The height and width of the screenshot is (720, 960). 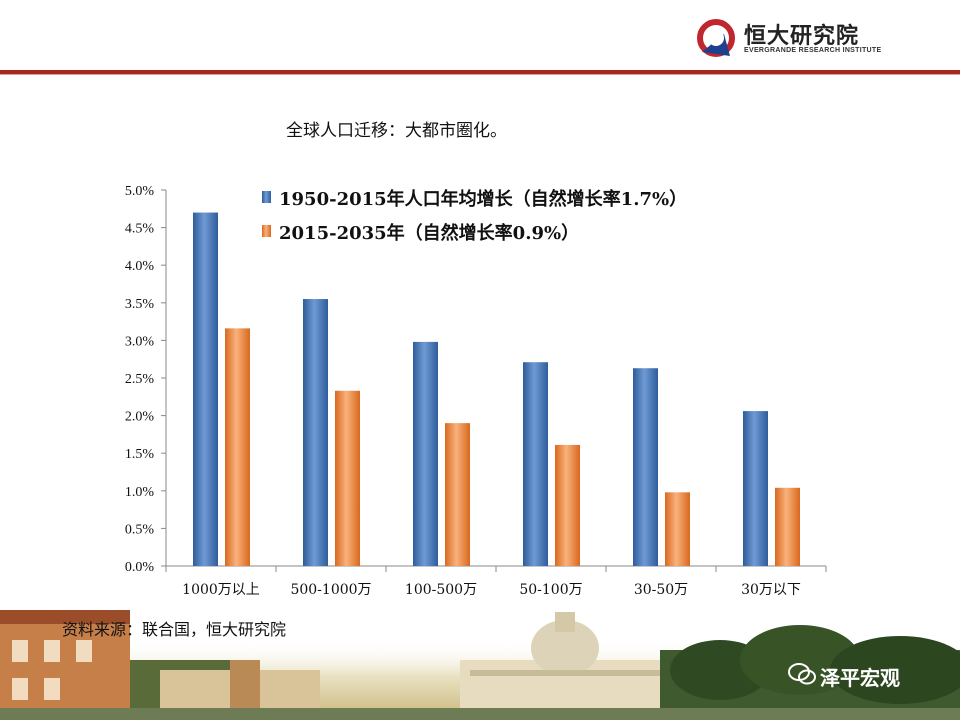 What do you see at coordinates (661, 590) in the screenshot?
I see `x-tick-label: 30-50万` at bounding box center [661, 590].